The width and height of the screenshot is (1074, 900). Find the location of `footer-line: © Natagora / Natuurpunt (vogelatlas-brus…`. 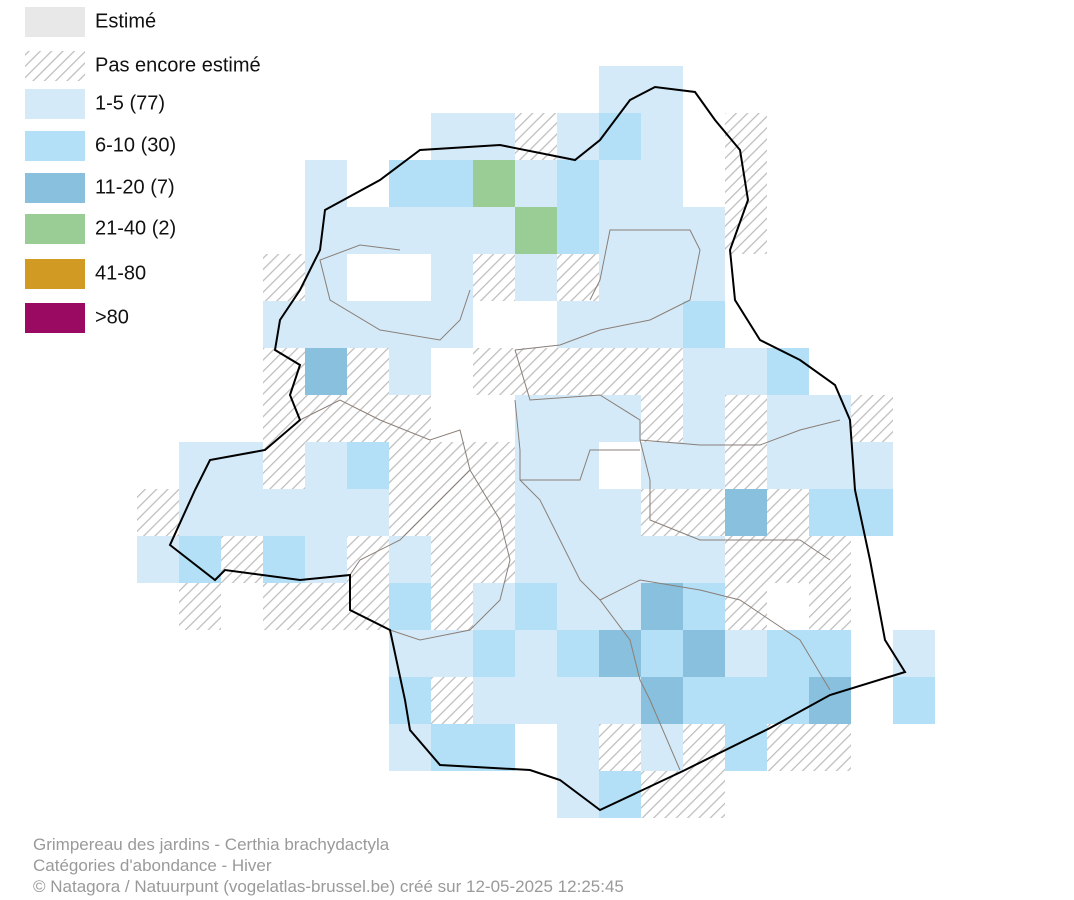

footer-line: © Natagora / Natuurpunt (vogelatlas-brus… is located at coordinates (328, 886).